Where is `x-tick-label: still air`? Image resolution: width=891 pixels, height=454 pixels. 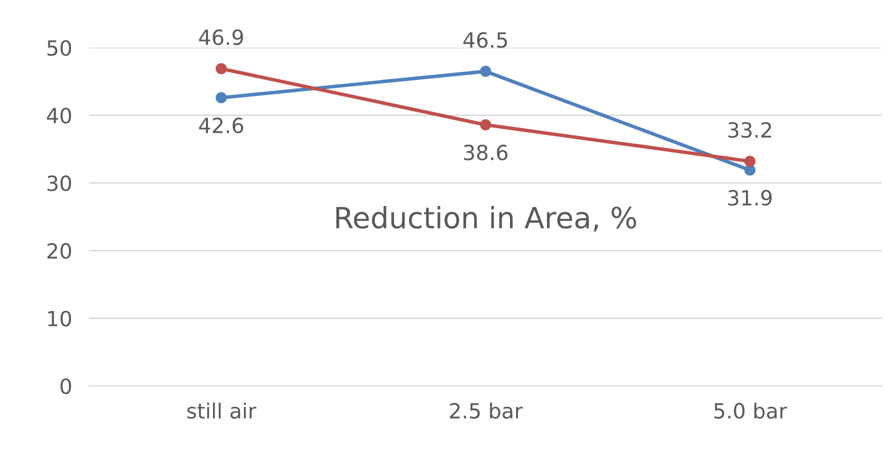
x-tick-label: still air is located at coordinates (221, 410).